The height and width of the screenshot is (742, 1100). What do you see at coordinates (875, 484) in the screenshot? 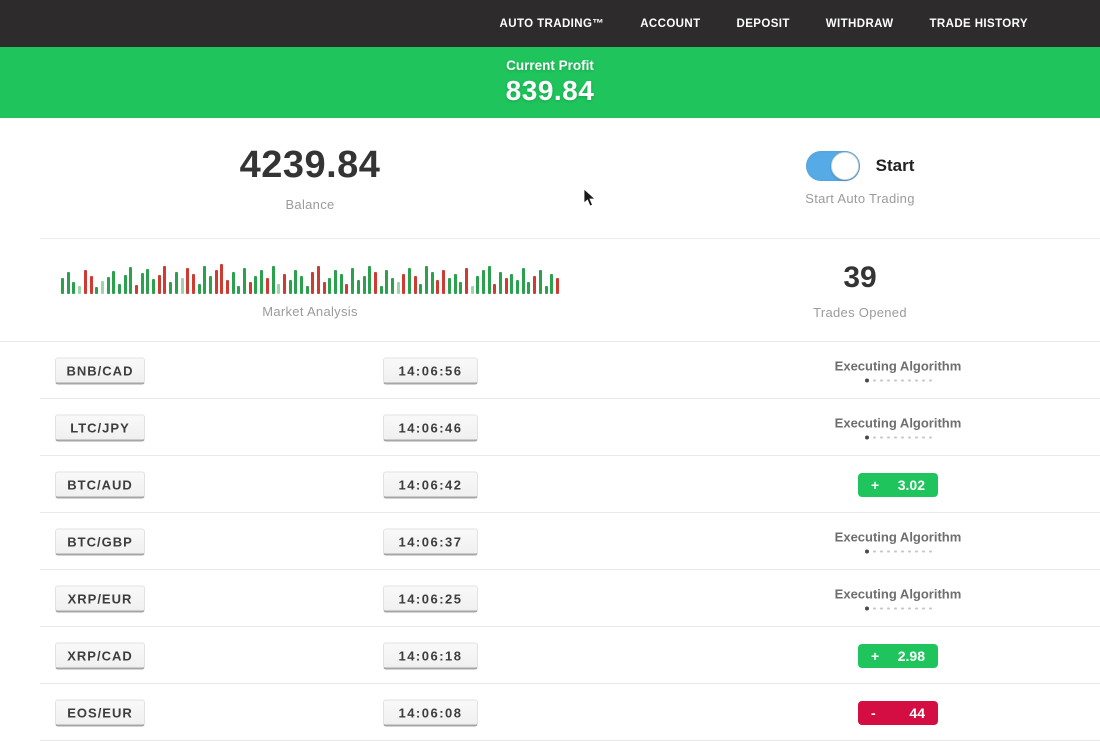
I see `result-sign: +` at bounding box center [875, 484].